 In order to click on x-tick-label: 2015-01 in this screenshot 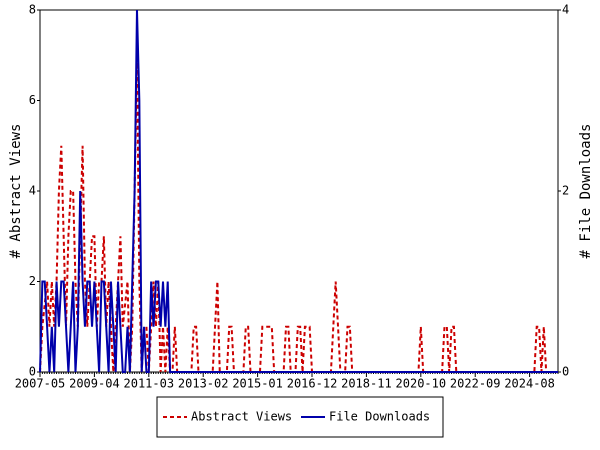, I will do `click(257, 384)`.